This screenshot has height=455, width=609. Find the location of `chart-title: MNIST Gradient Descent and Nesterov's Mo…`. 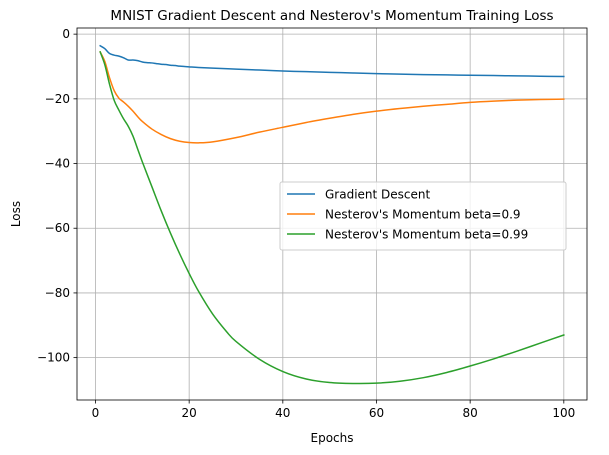

chart-title: MNIST Gradient Descent and Nesterov's Mo… is located at coordinates (331, 16).